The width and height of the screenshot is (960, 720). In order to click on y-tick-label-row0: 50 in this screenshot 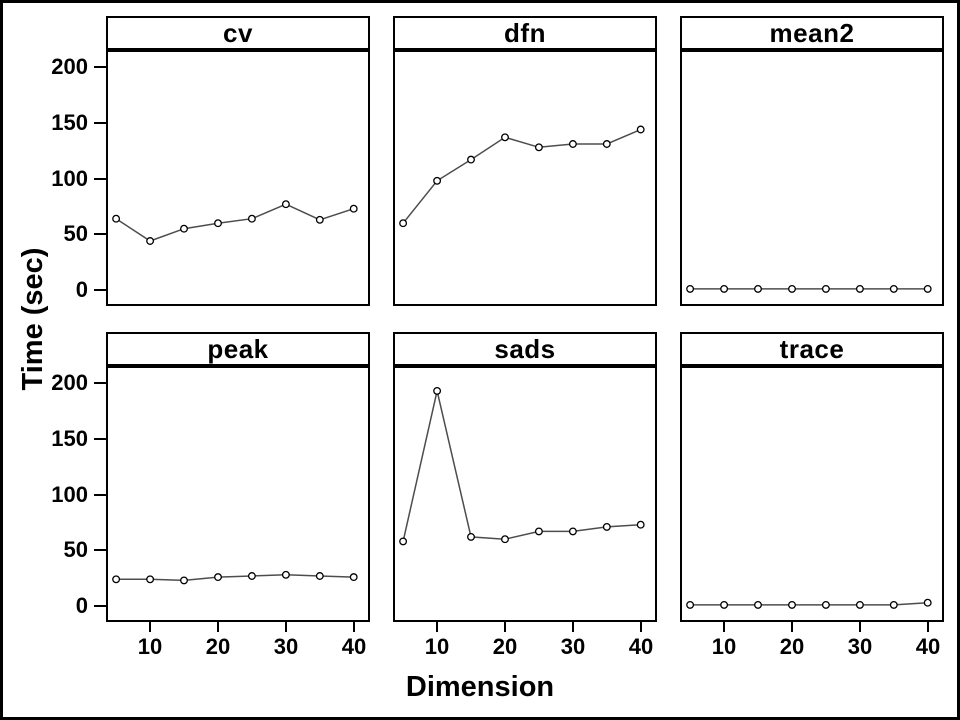, I will do `click(75, 233)`.